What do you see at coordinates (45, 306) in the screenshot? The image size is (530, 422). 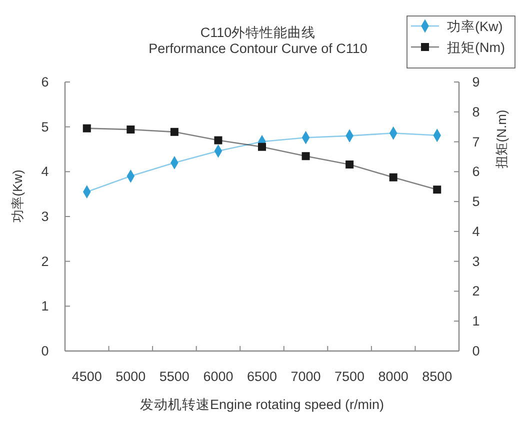 I see `y-tick-label: 1` at bounding box center [45, 306].